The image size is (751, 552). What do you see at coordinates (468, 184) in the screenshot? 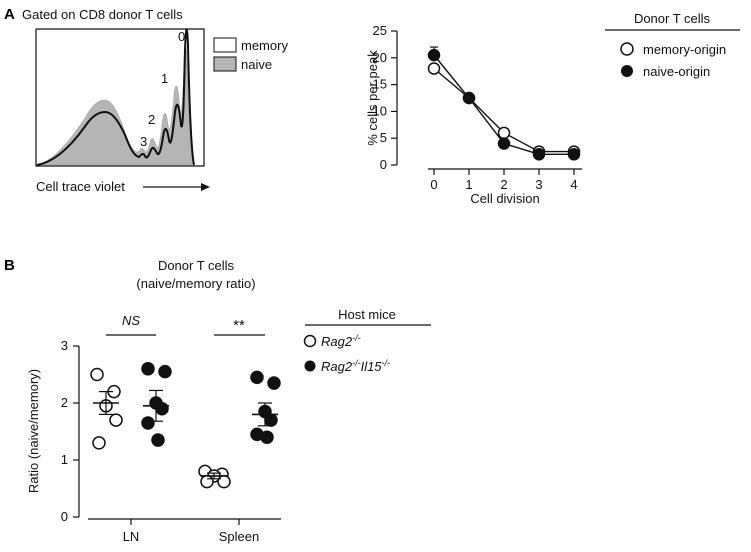
I see `line-x-tick-label: 1` at bounding box center [468, 184].